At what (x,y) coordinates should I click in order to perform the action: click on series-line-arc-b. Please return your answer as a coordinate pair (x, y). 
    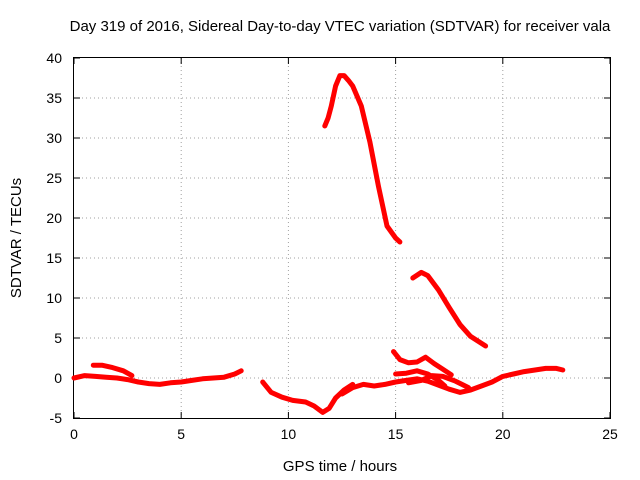
    Looking at the image, I should click on (112, 370).